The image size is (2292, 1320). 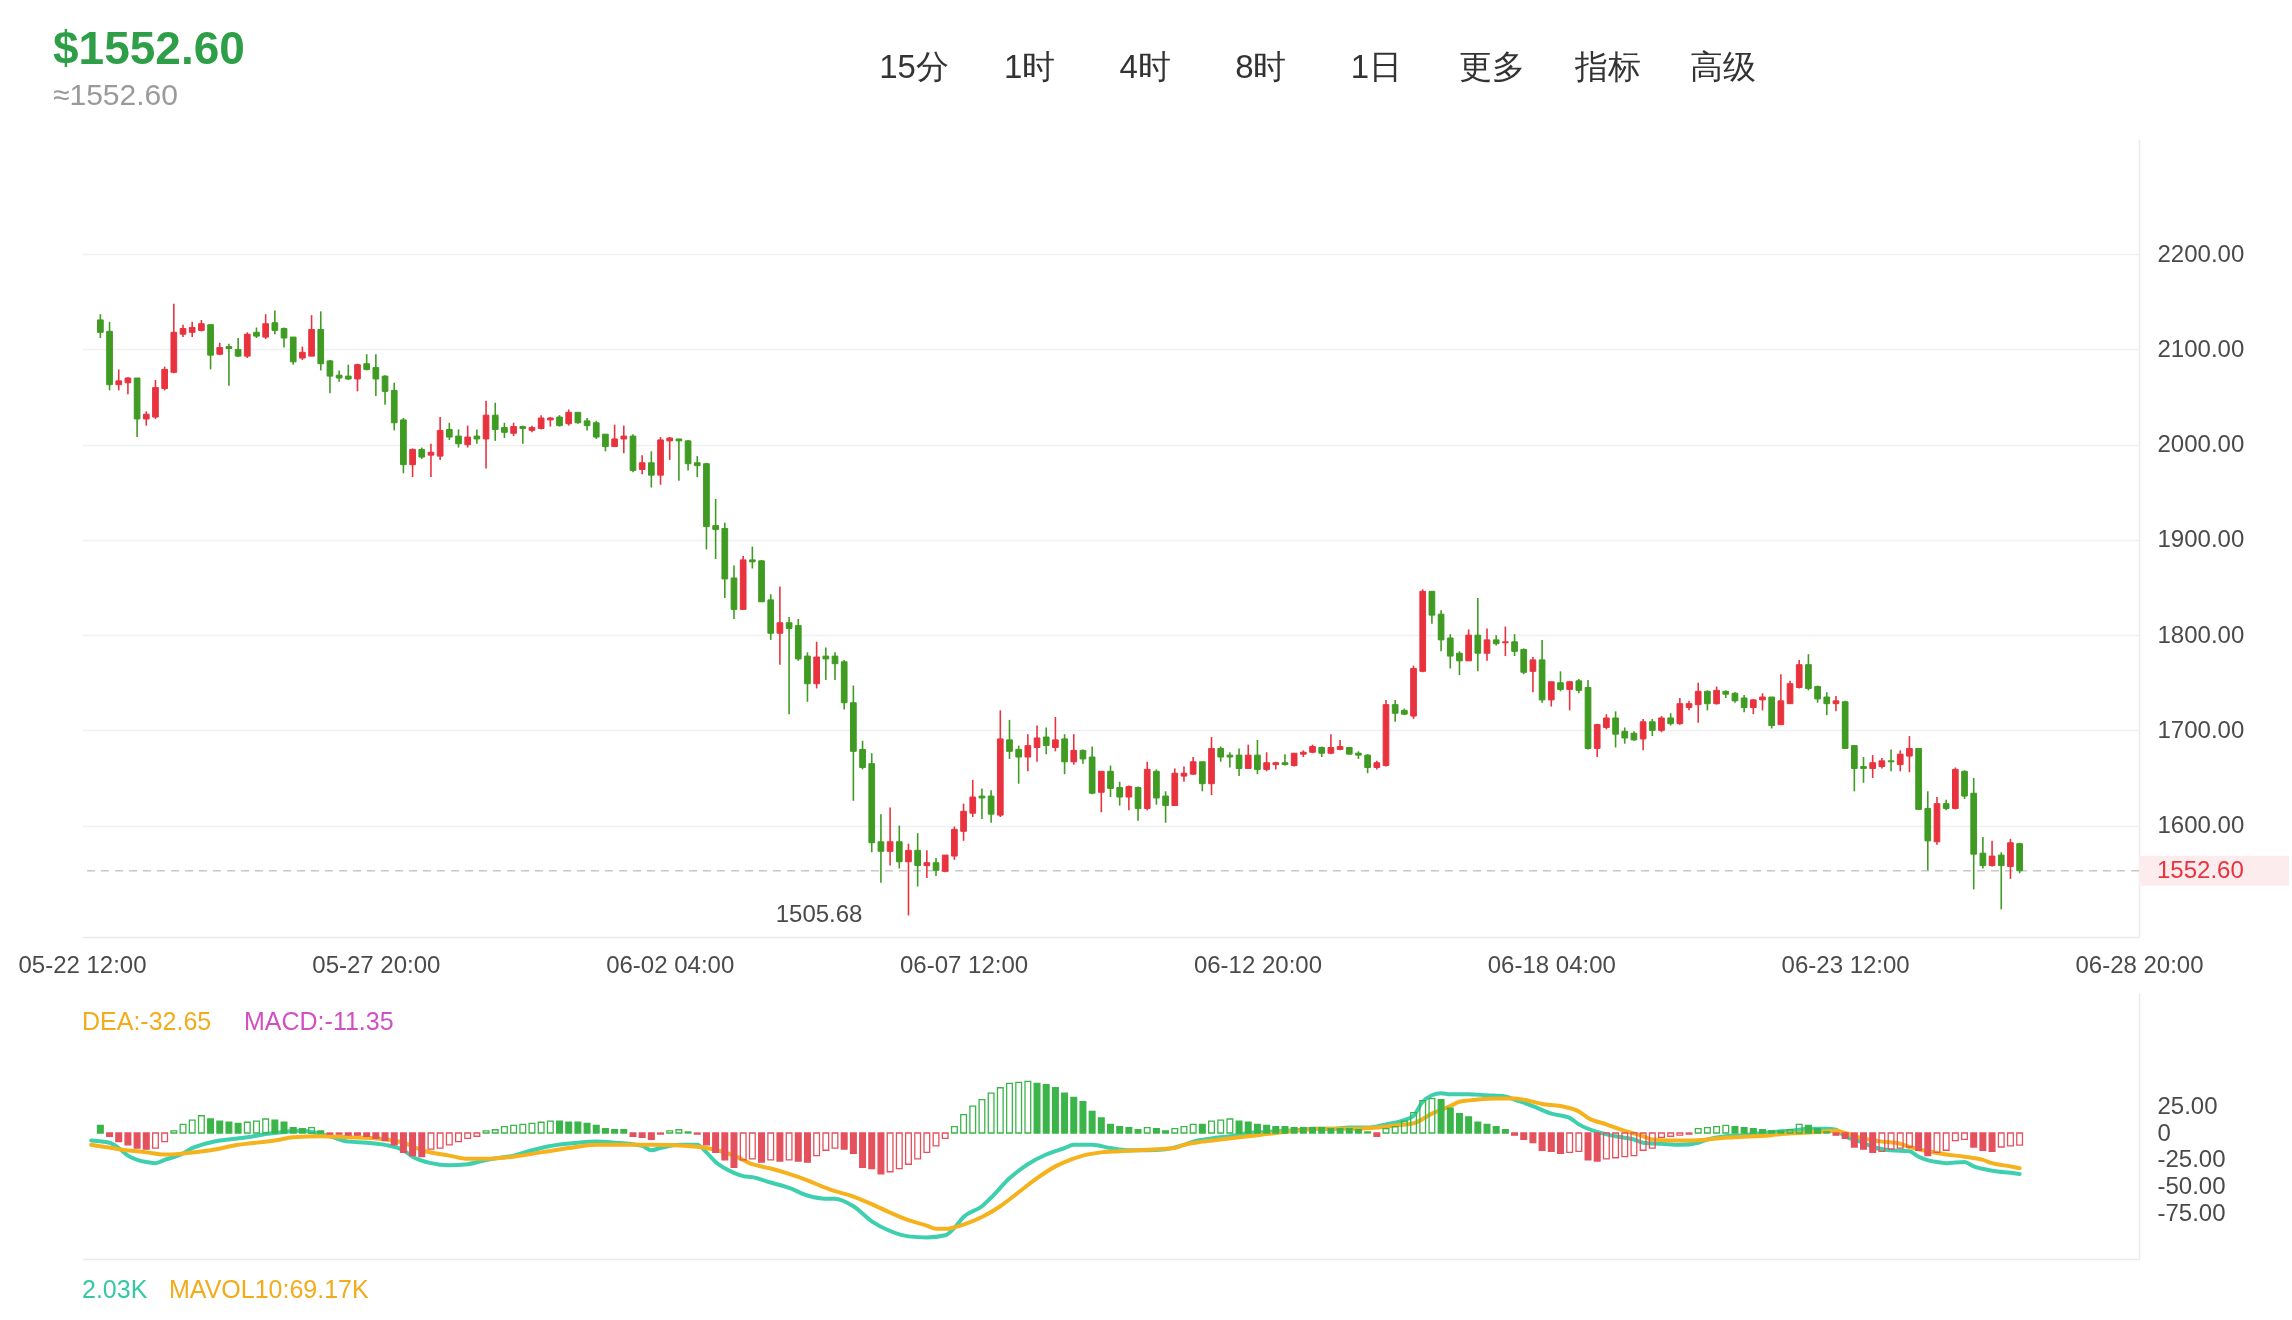 I want to click on y-tick-label: 2200.00, so click(x=2201, y=253).